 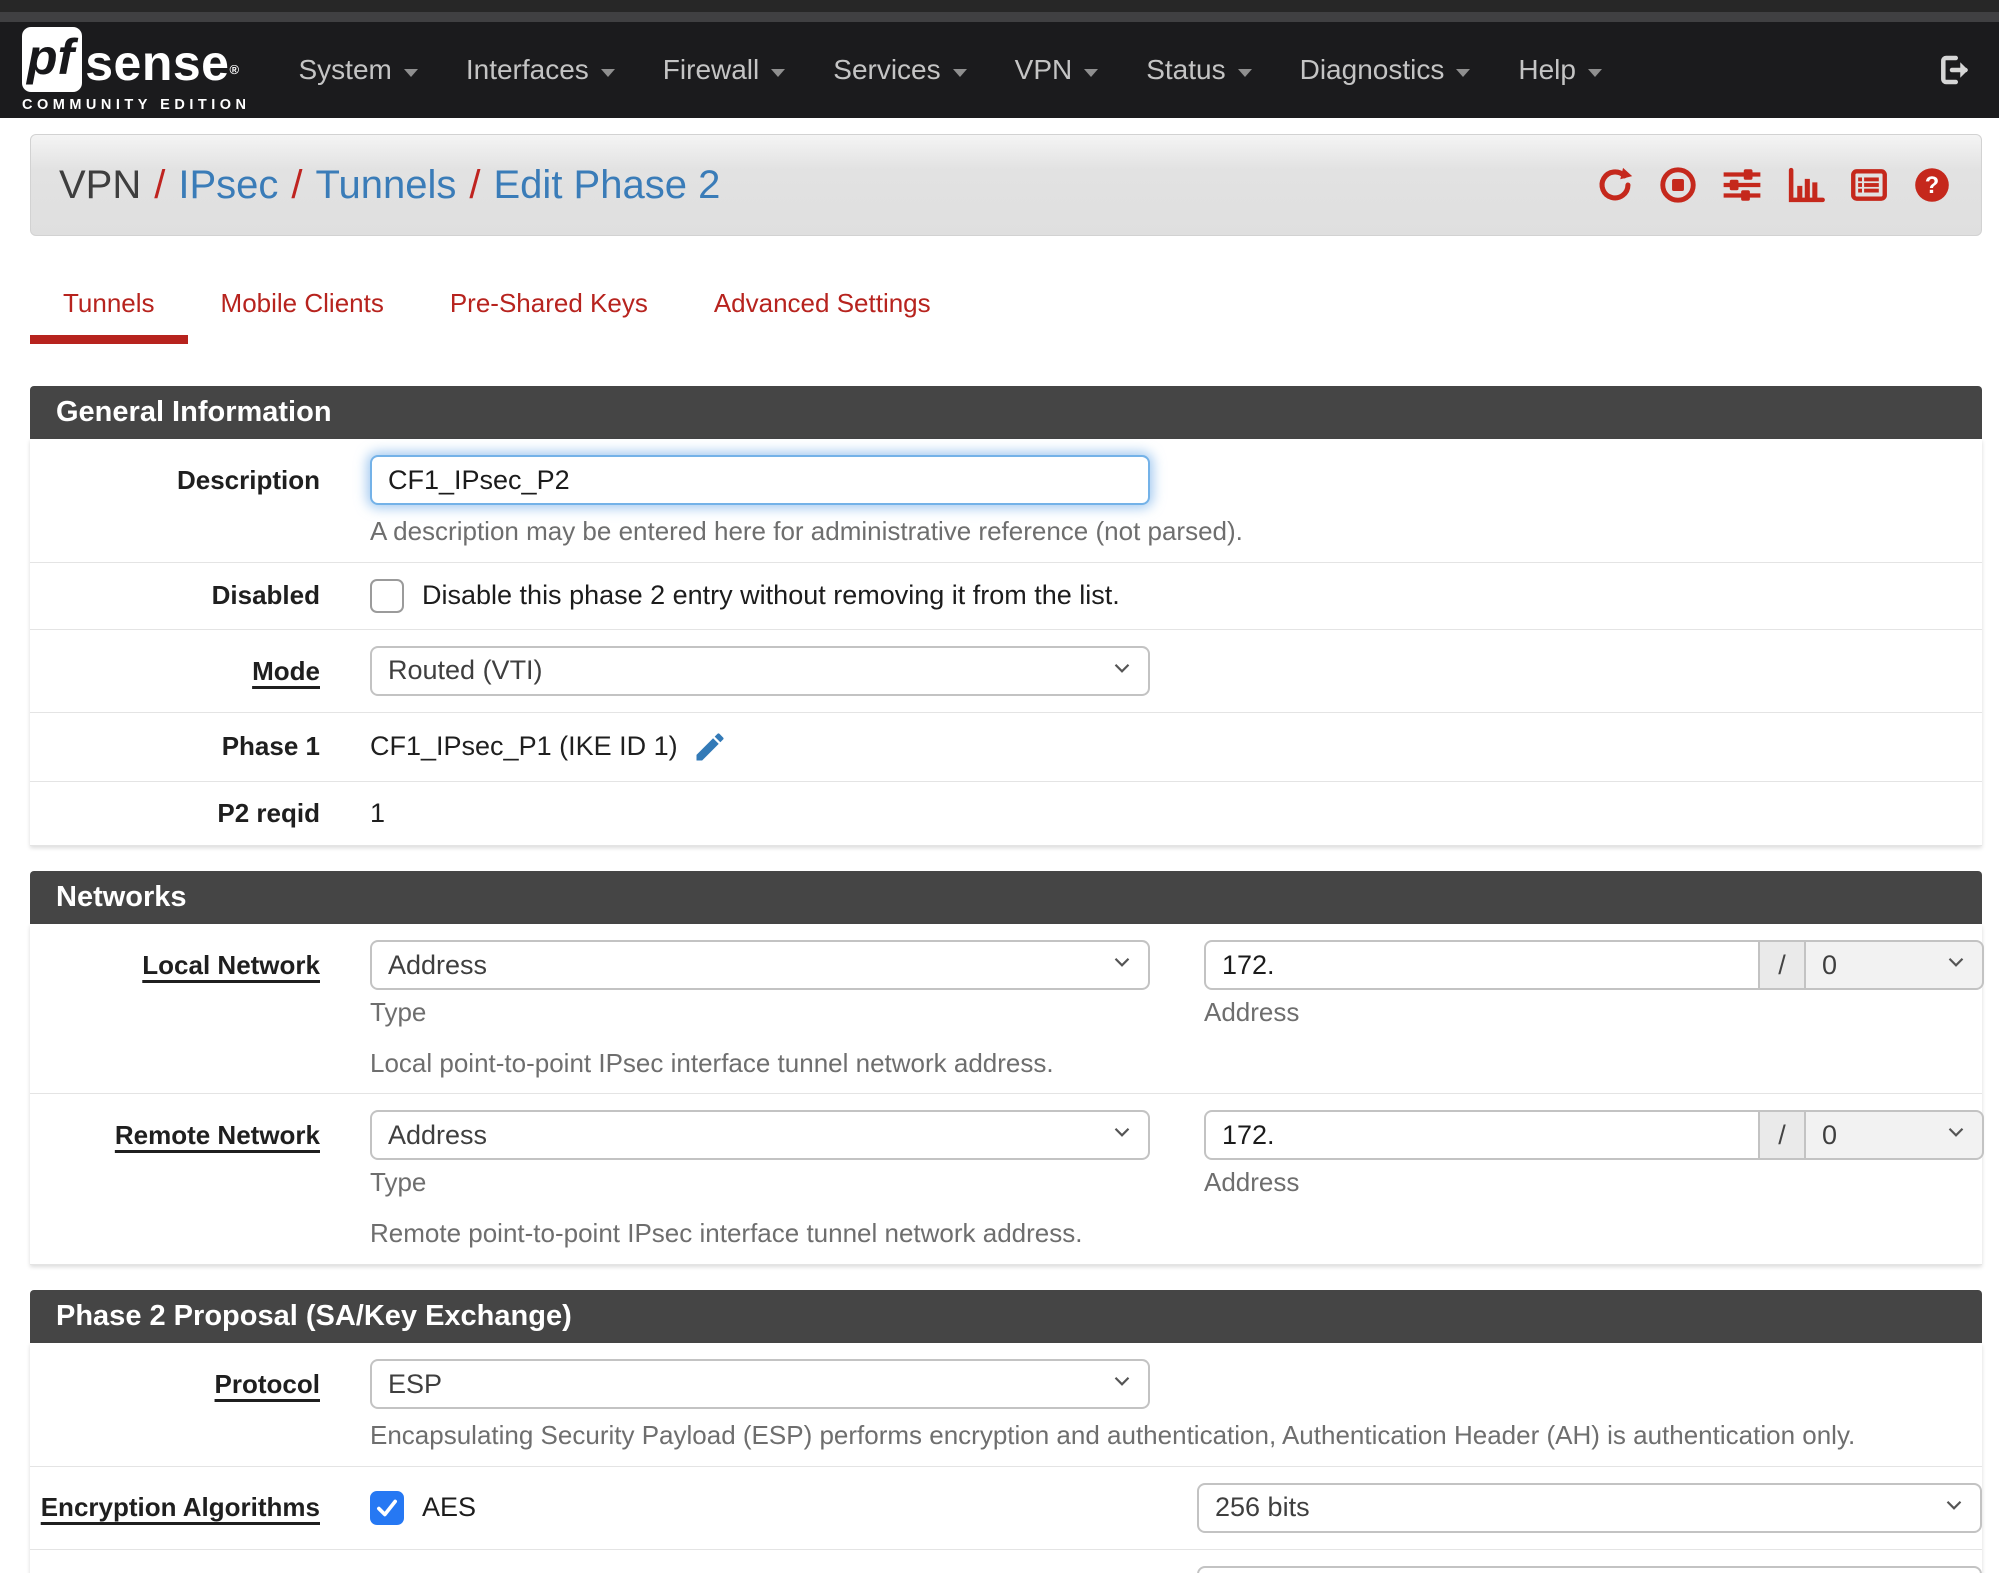 I want to click on refresh-icon, so click(x=1615, y=185).